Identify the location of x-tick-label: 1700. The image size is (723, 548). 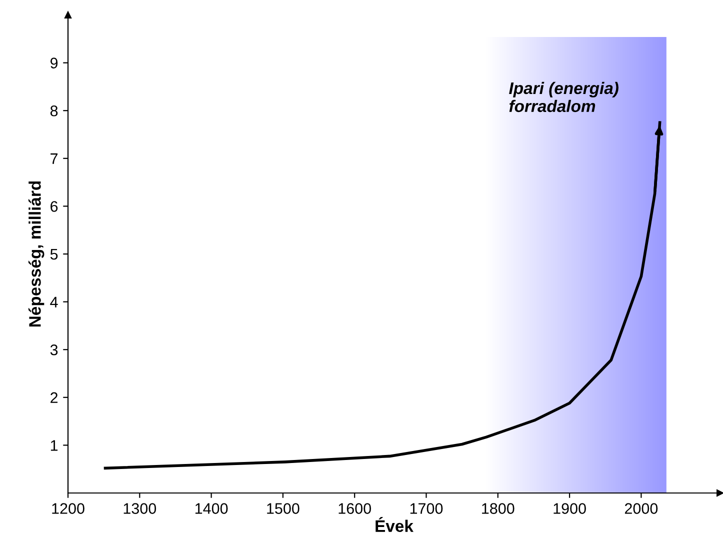
(426, 508).